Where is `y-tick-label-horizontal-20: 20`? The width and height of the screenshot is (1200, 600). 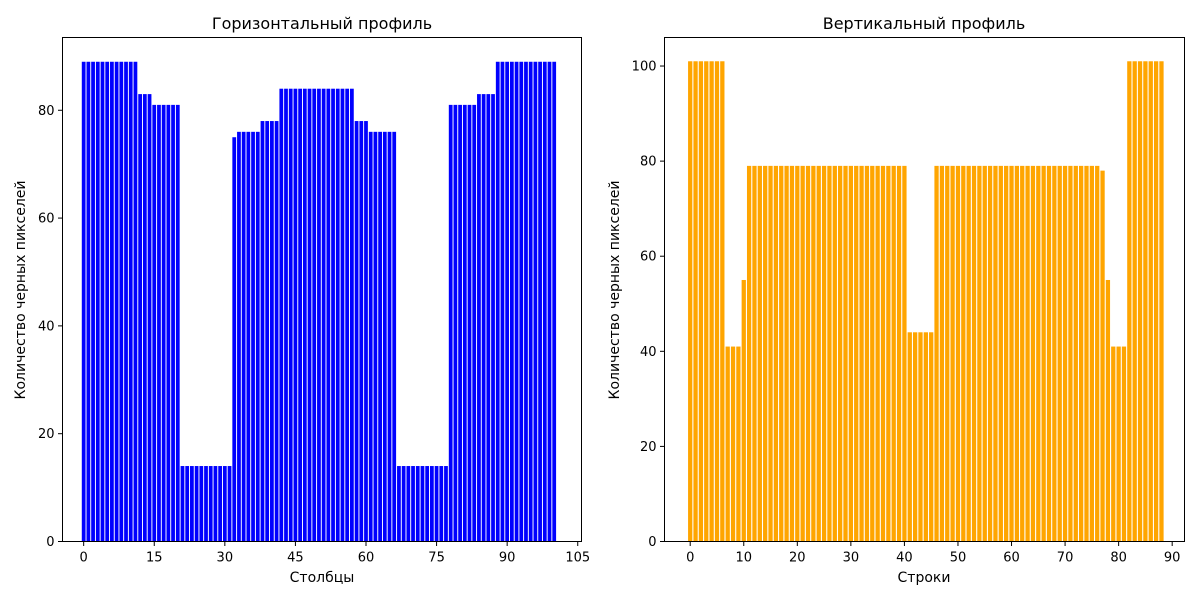 y-tick-label-horizontal-20: 20 is located at coordinates (46, 434).